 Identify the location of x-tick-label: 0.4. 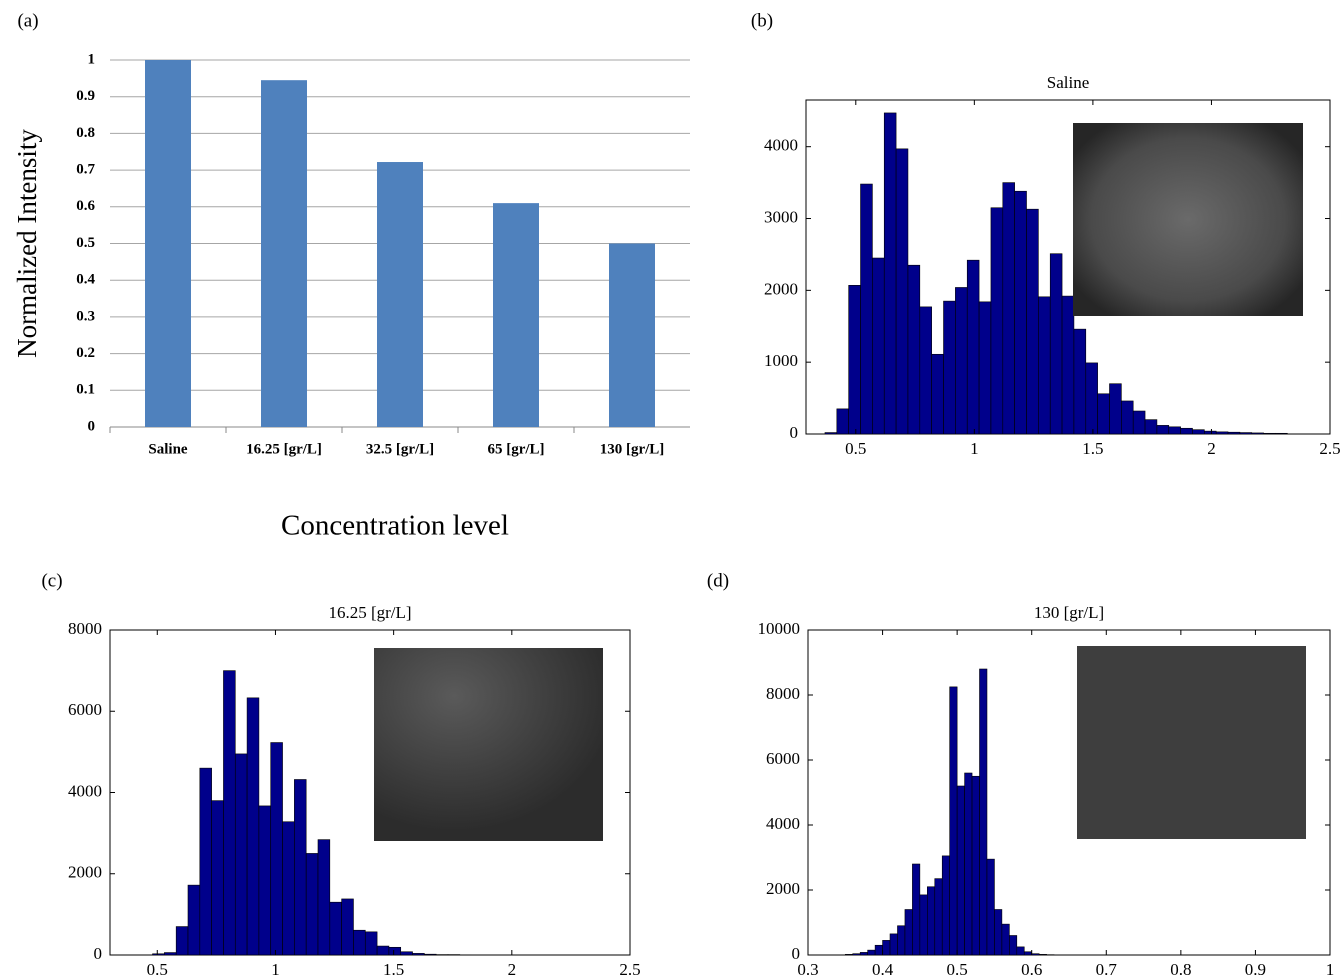
(883, 969).